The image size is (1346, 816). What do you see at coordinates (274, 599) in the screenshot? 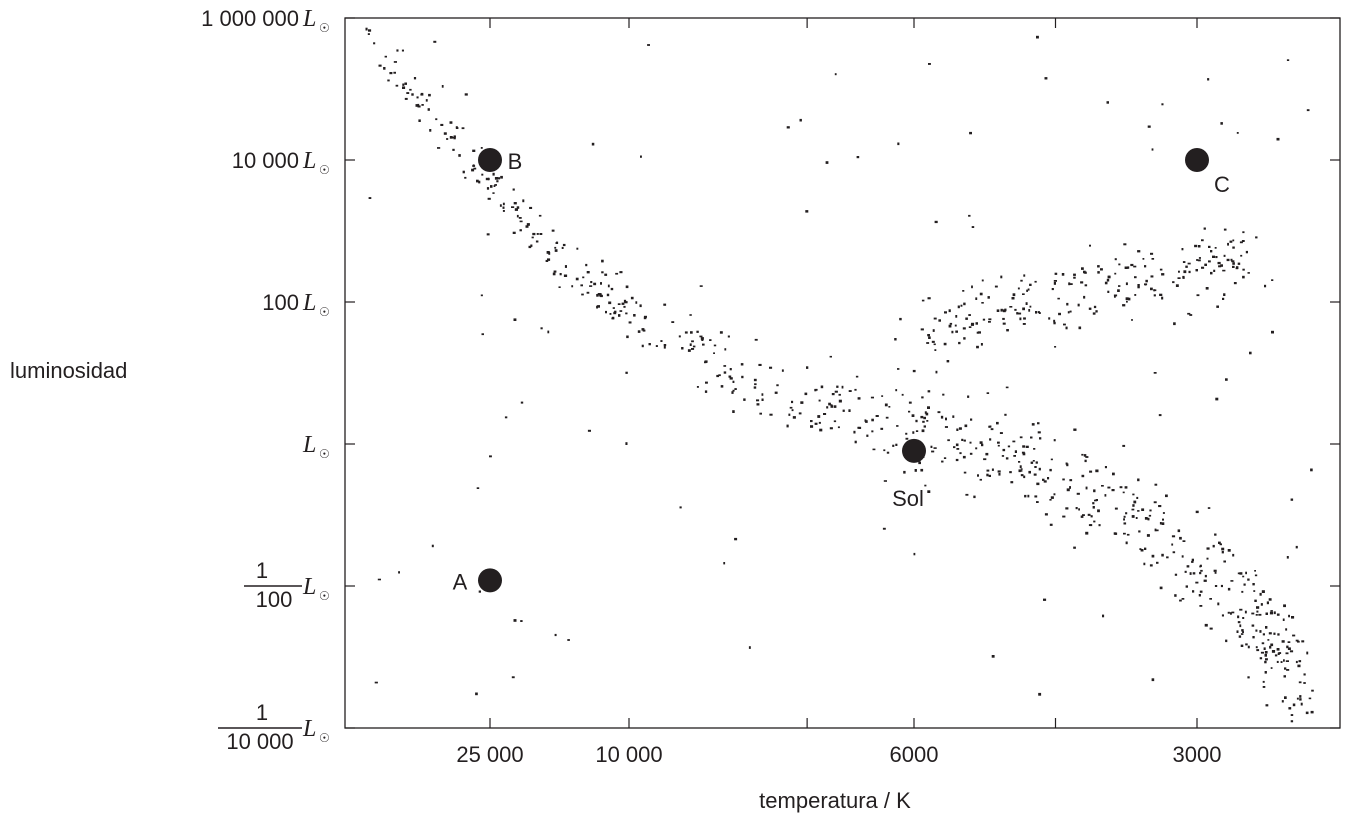
I see `y-tick-denominator: 100` at bounding box center [274, 599].